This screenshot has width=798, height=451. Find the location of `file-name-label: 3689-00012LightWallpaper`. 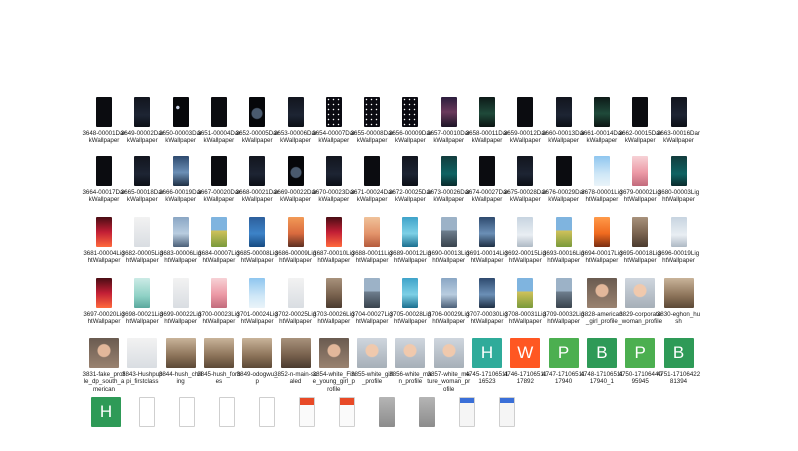

file-name-label: 3689-00012LightWallpaper is located at coordinates (410, 257).